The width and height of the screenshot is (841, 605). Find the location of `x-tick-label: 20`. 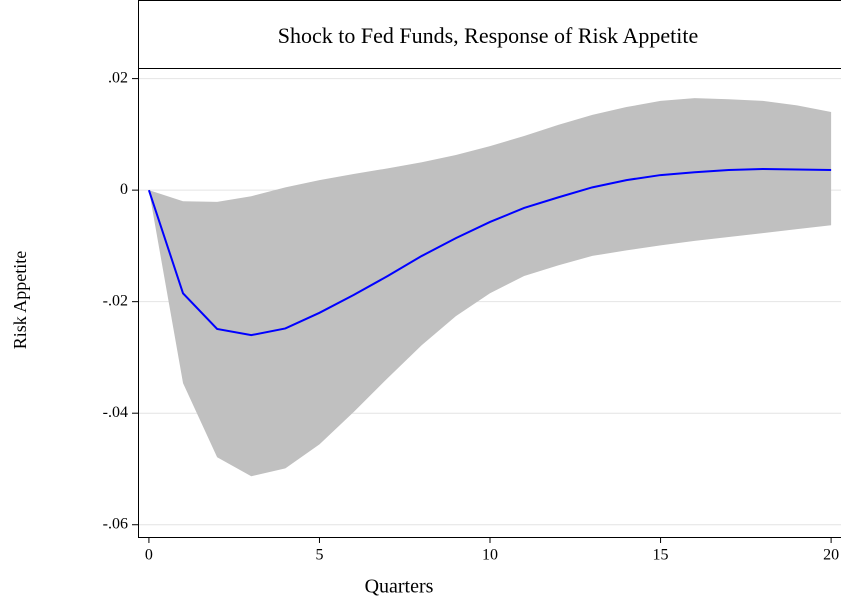

x-tick-label: 20 is located at coordinates (831, 555).